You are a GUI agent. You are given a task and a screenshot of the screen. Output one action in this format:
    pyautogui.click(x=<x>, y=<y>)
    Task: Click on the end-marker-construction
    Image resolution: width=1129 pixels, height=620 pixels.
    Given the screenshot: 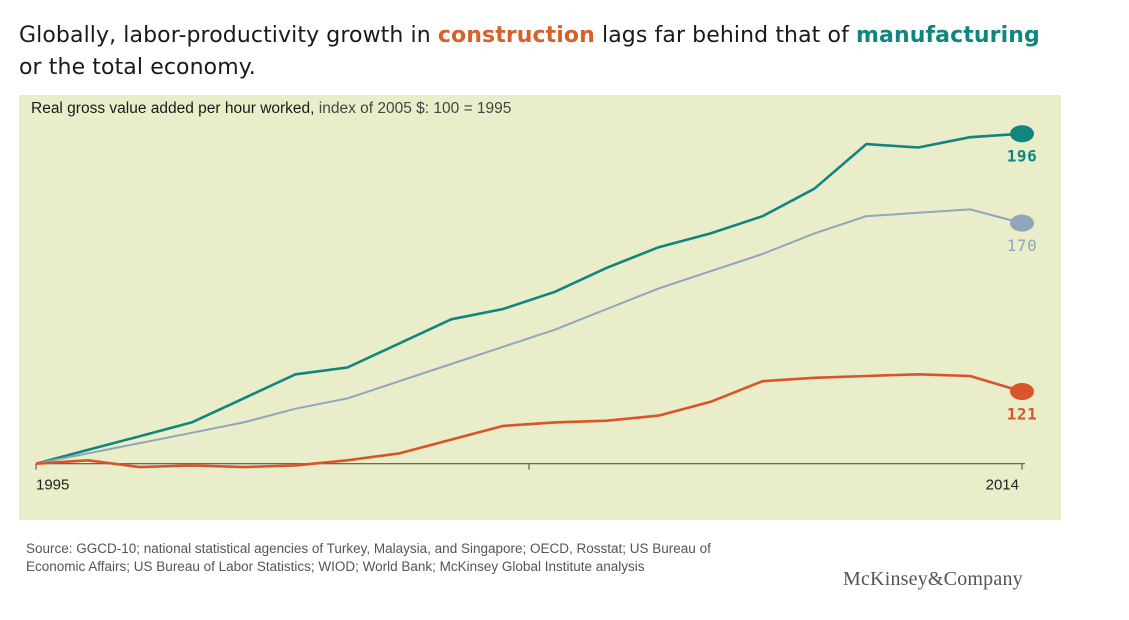 What is the action you would take?
    pyautogui.click(x=1022, y=392)
    